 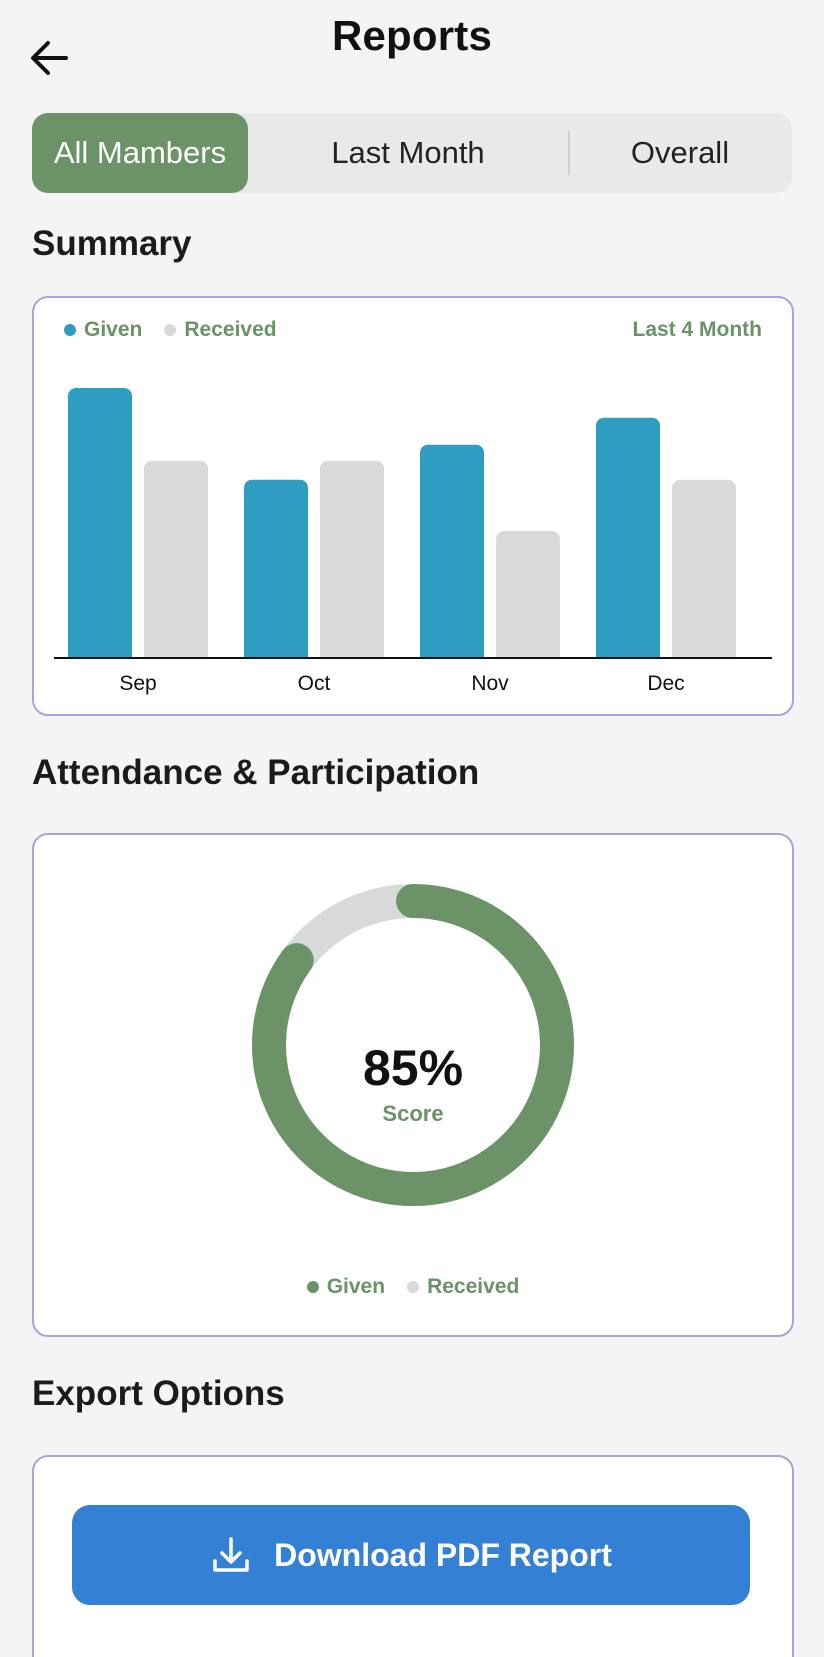 I want to click on x-tick-nov: Nov, so click(x=490, y=683).